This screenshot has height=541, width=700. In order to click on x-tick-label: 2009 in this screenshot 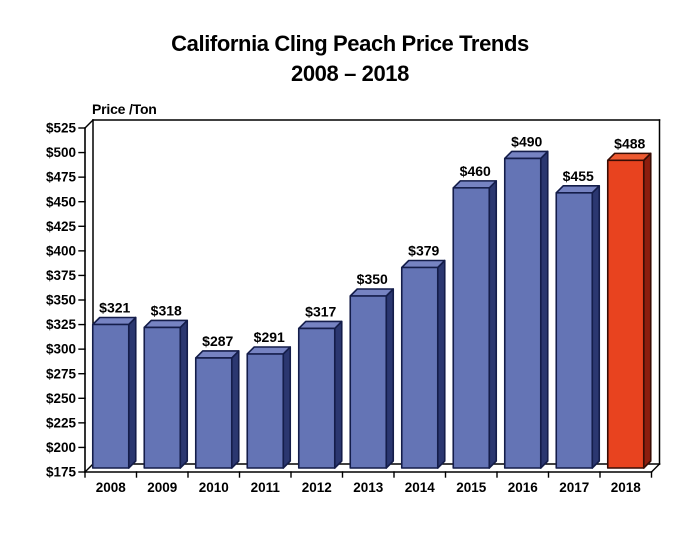, I will do `click(162, 487)`.